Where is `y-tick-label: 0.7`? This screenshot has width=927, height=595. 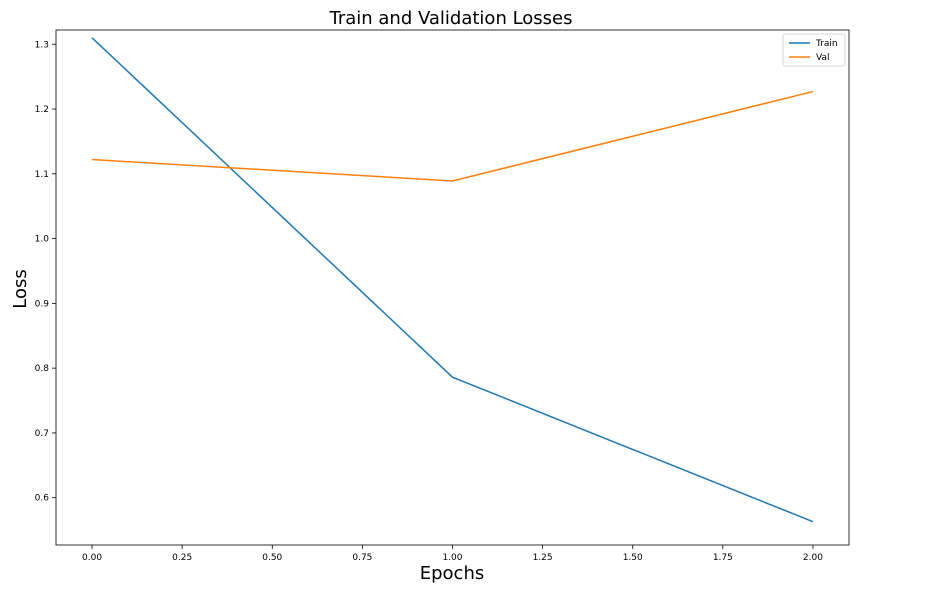 y-tick-label: 0.7 is located at coordinates (42, 434).